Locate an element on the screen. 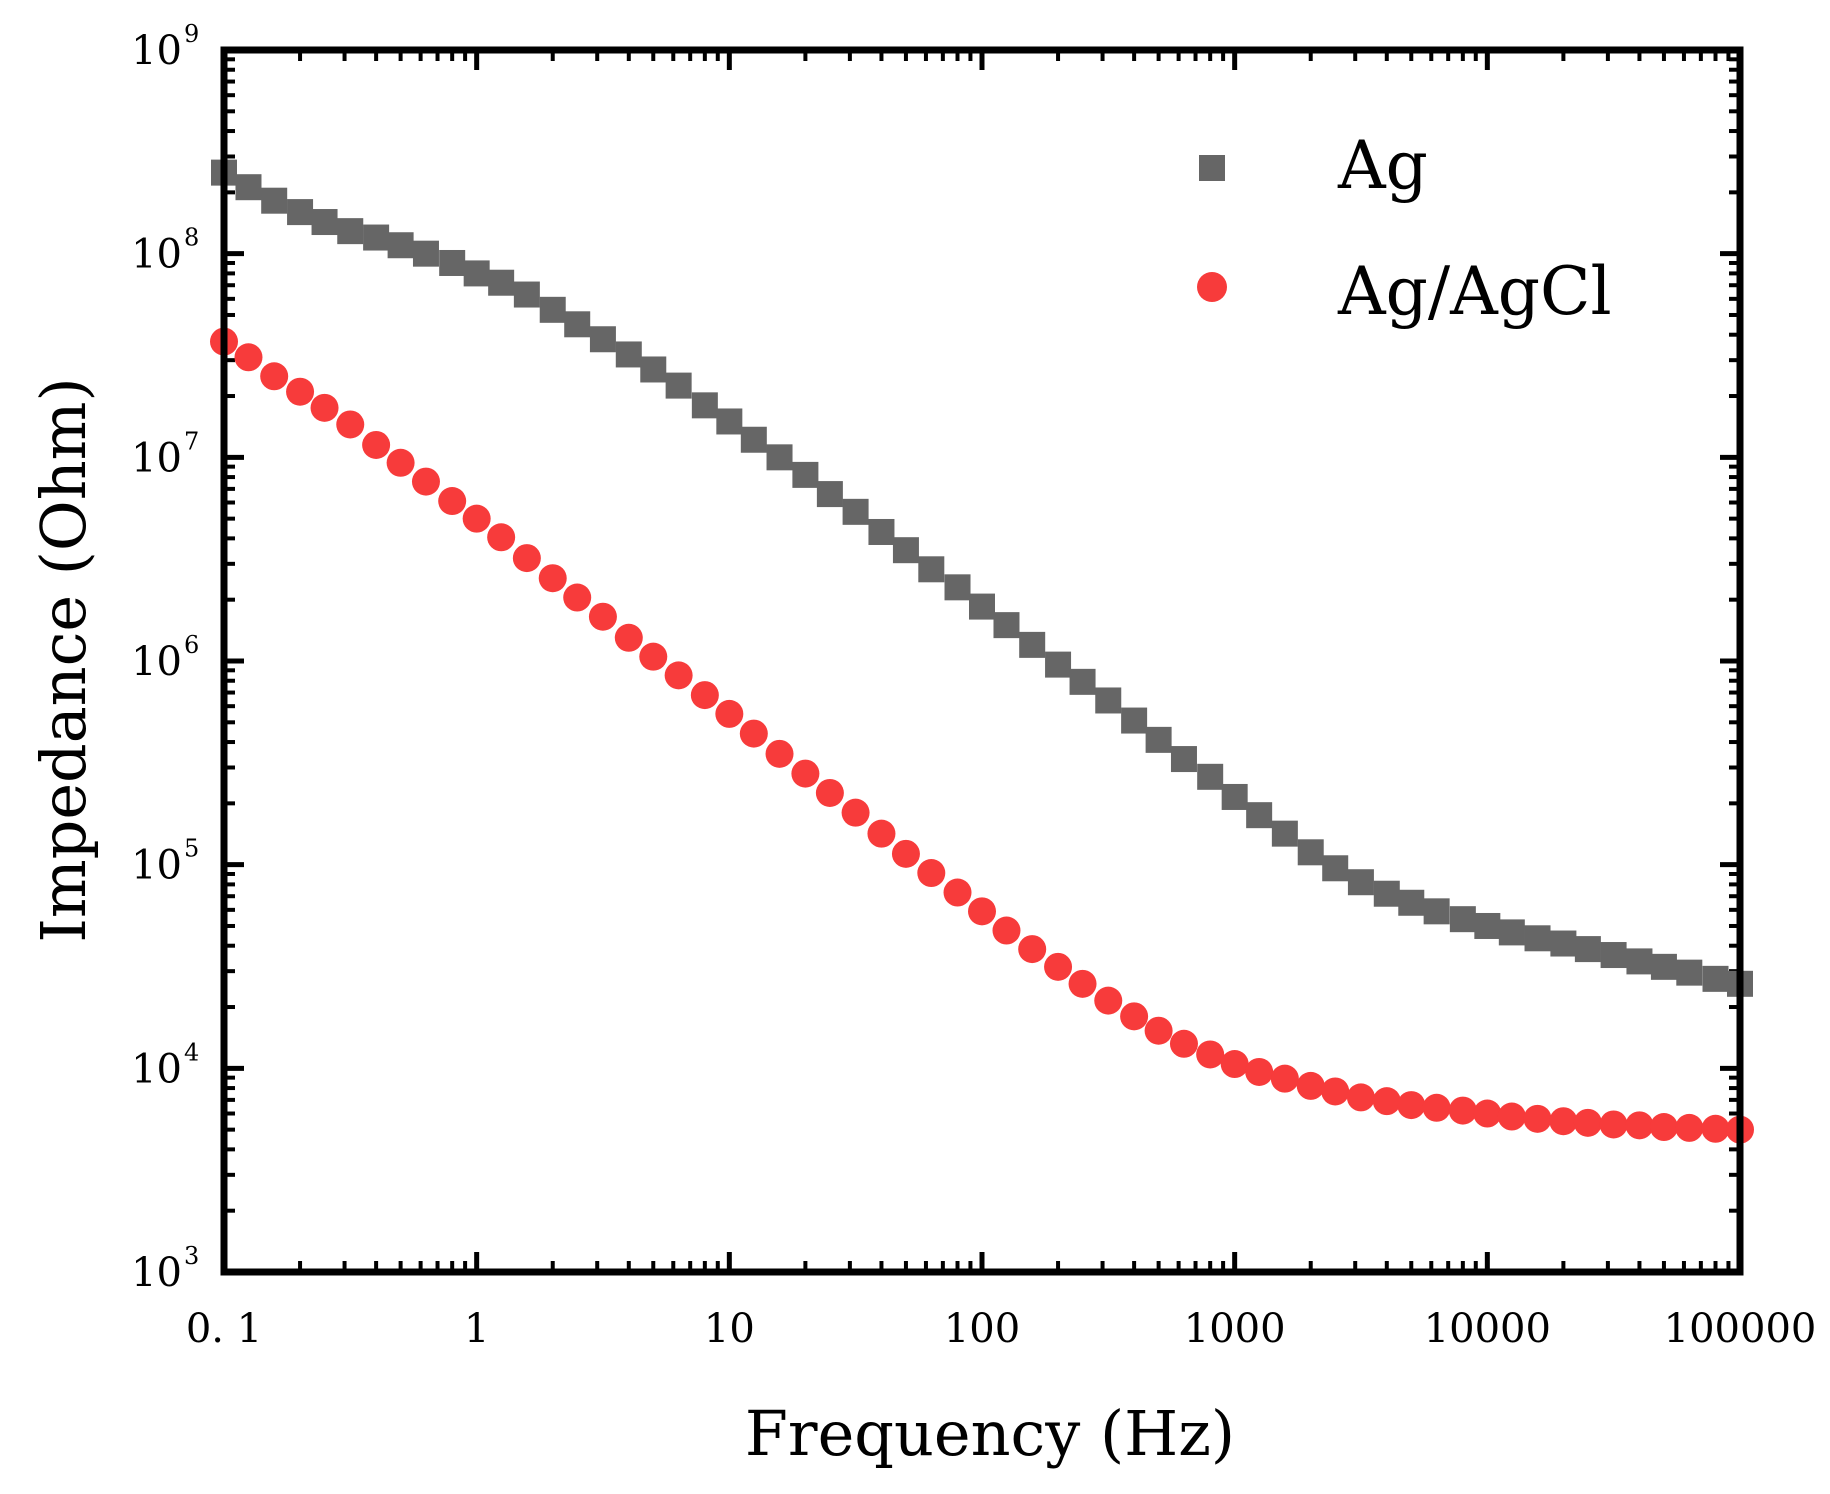 Image resolution: width=1830 pixels, height=1494 pixels. x-tick-label: 100000 is located at coordinates (1740, 1329).